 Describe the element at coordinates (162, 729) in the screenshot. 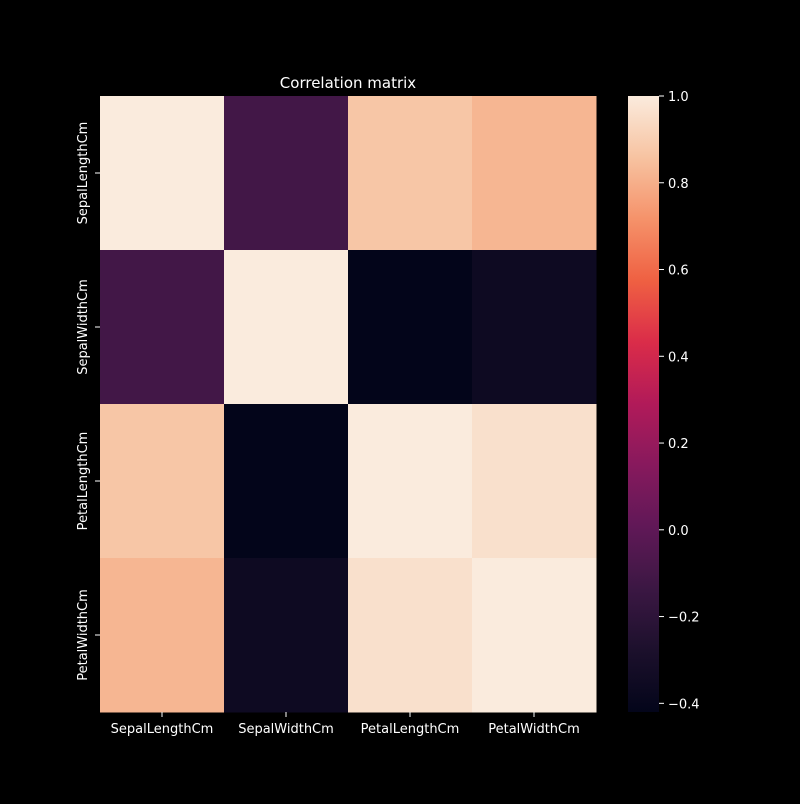

I see `x-tick-label: SepalLengthCm` at that location.